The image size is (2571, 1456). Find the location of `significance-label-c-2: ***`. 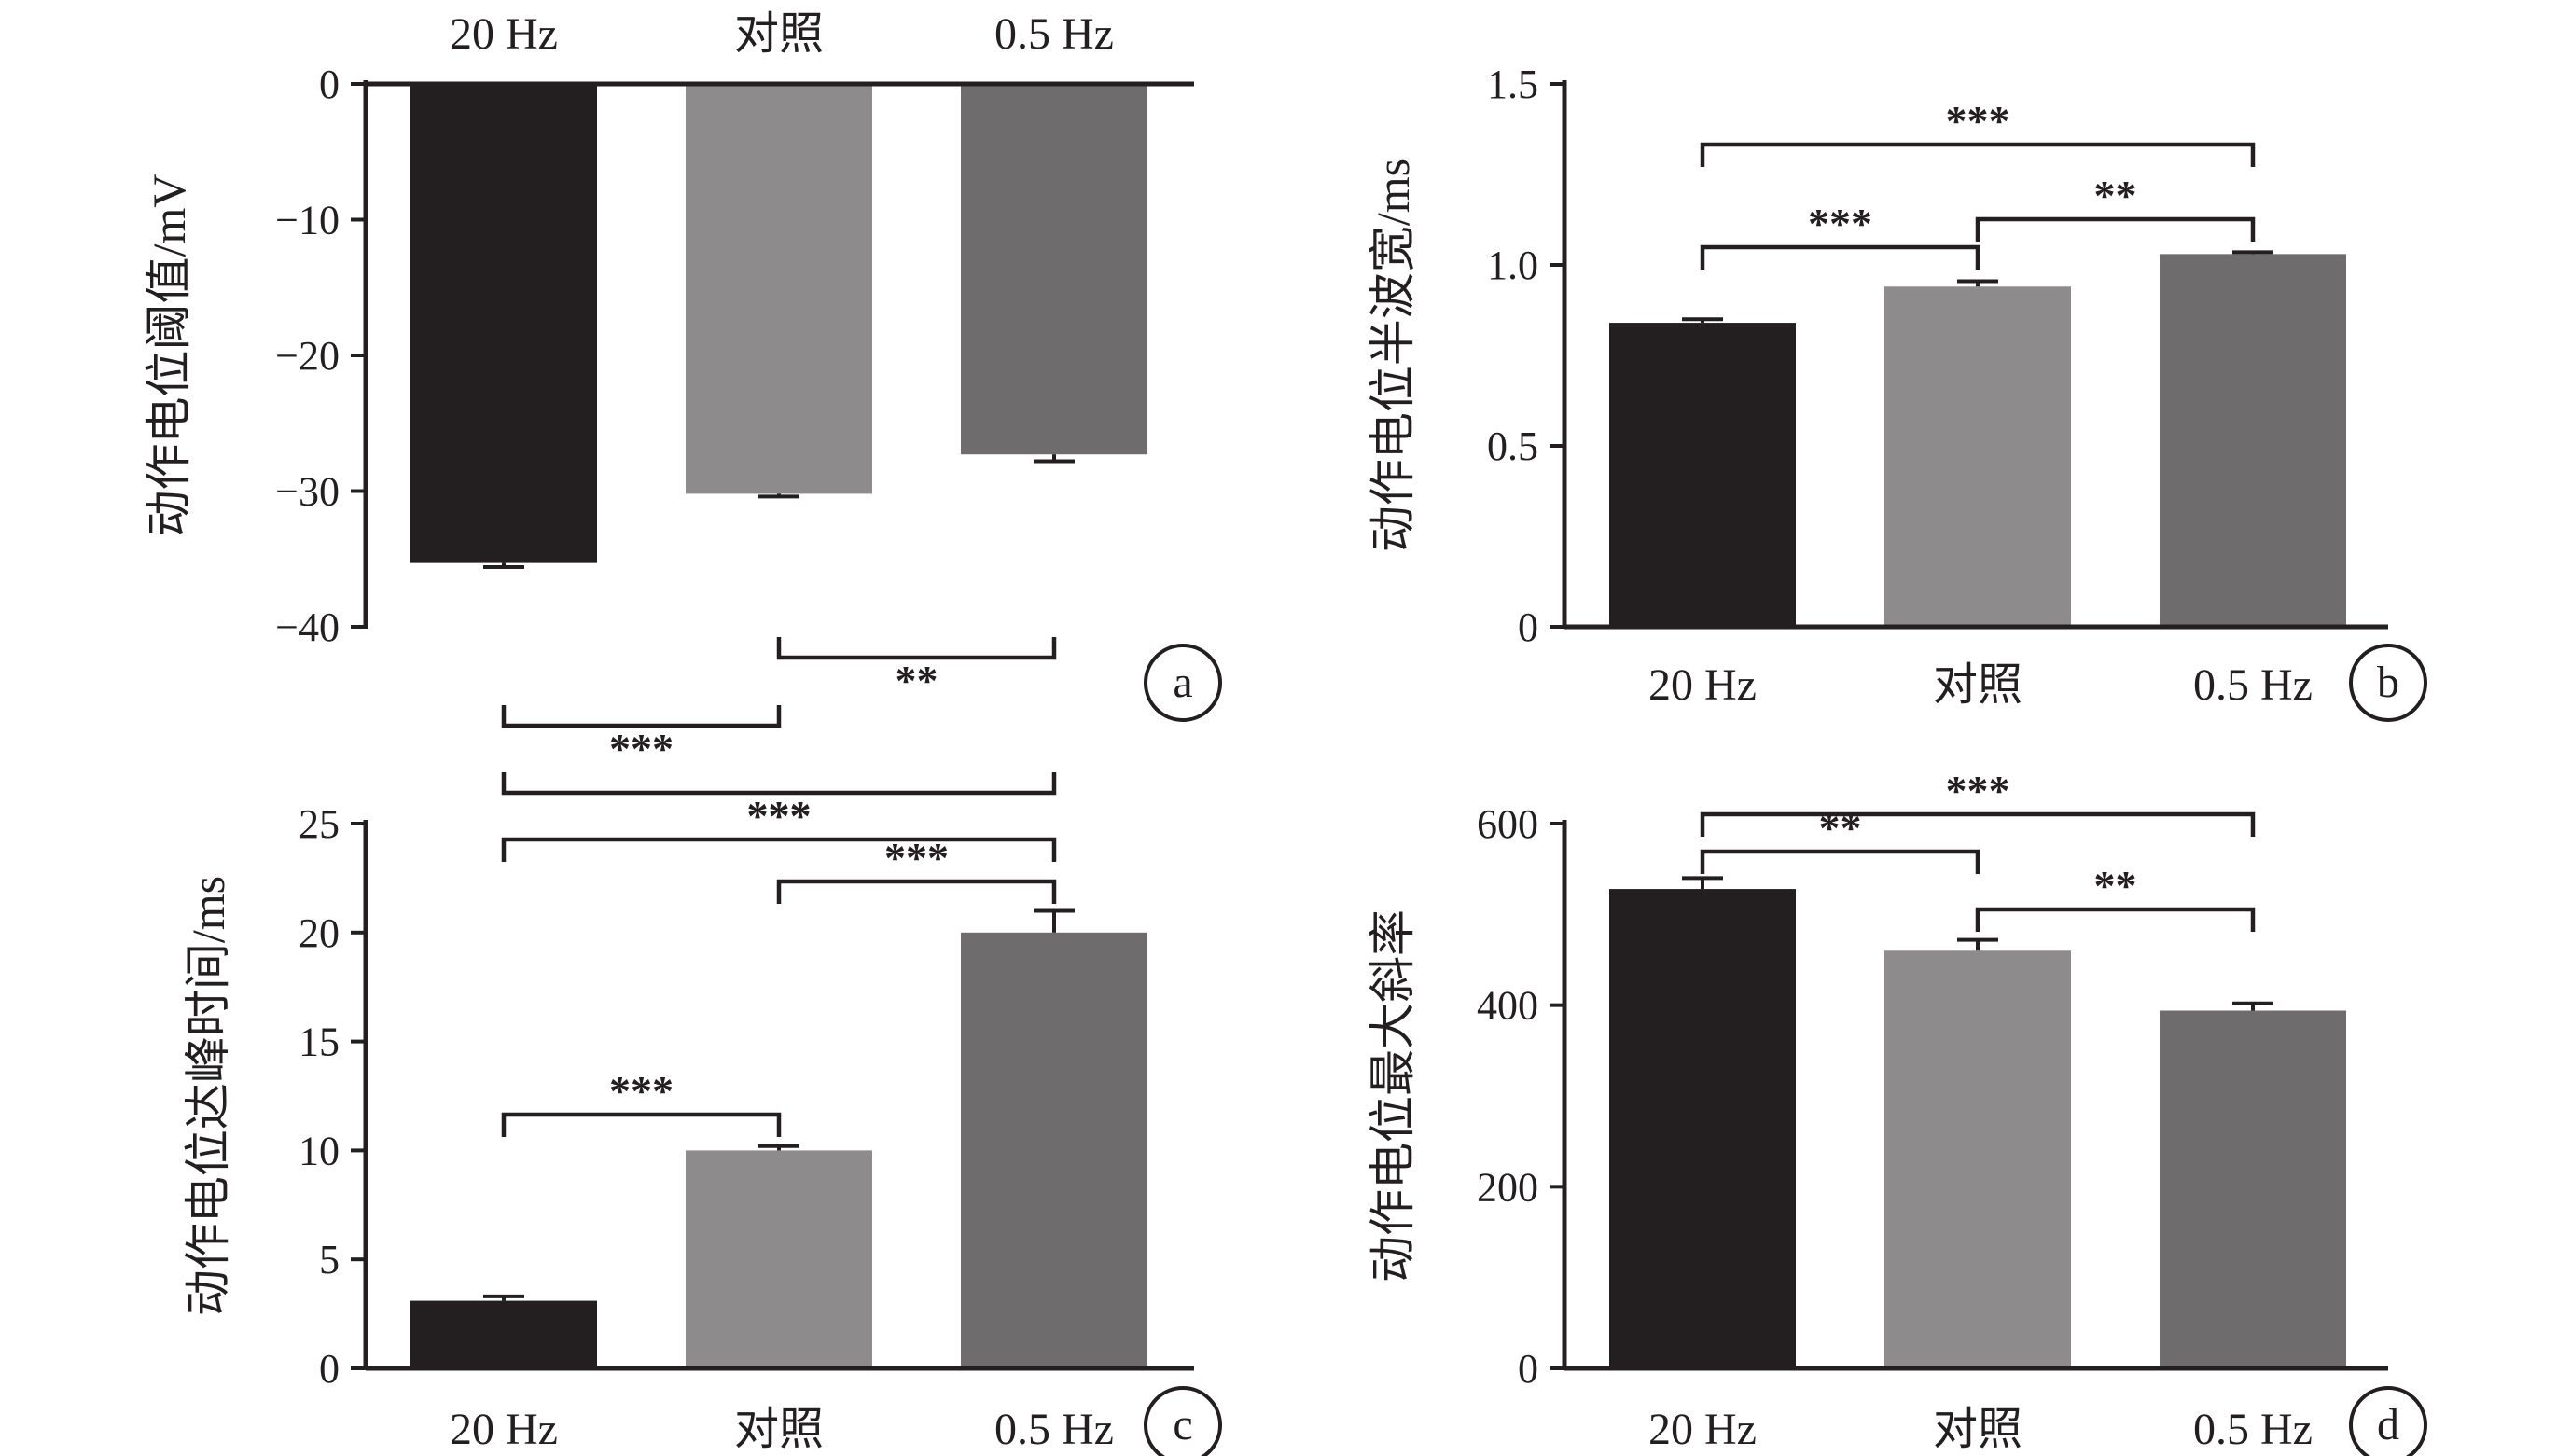

significance-label-c-2: *** is located at coordinates (641, 1091).